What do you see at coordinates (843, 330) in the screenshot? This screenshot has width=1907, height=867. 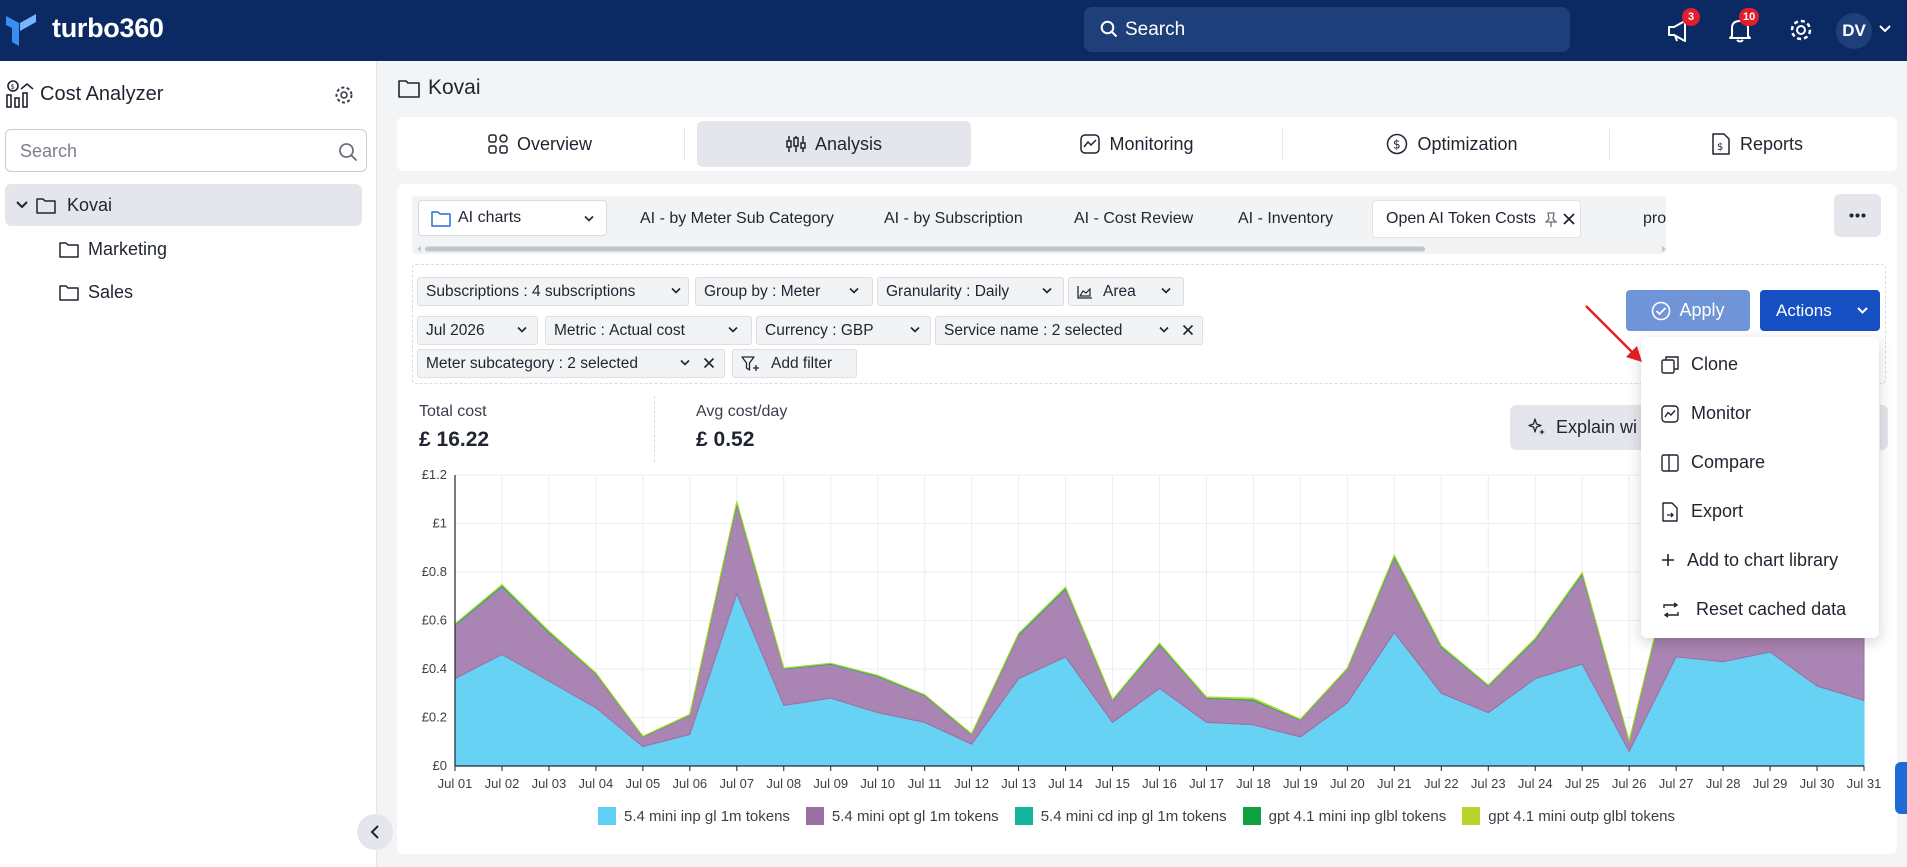 I see `filter-currency: Currency : GBP` at bounding box center [843, 330].